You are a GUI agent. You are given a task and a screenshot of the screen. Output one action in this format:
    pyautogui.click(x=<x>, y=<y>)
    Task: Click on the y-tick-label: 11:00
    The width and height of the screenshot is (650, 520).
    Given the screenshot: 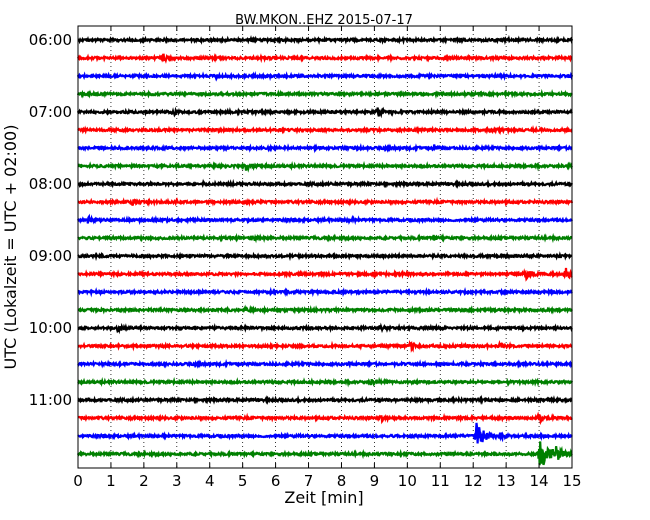 What is the action you would take?
    pyautogui.click(x=50, y=400)
    